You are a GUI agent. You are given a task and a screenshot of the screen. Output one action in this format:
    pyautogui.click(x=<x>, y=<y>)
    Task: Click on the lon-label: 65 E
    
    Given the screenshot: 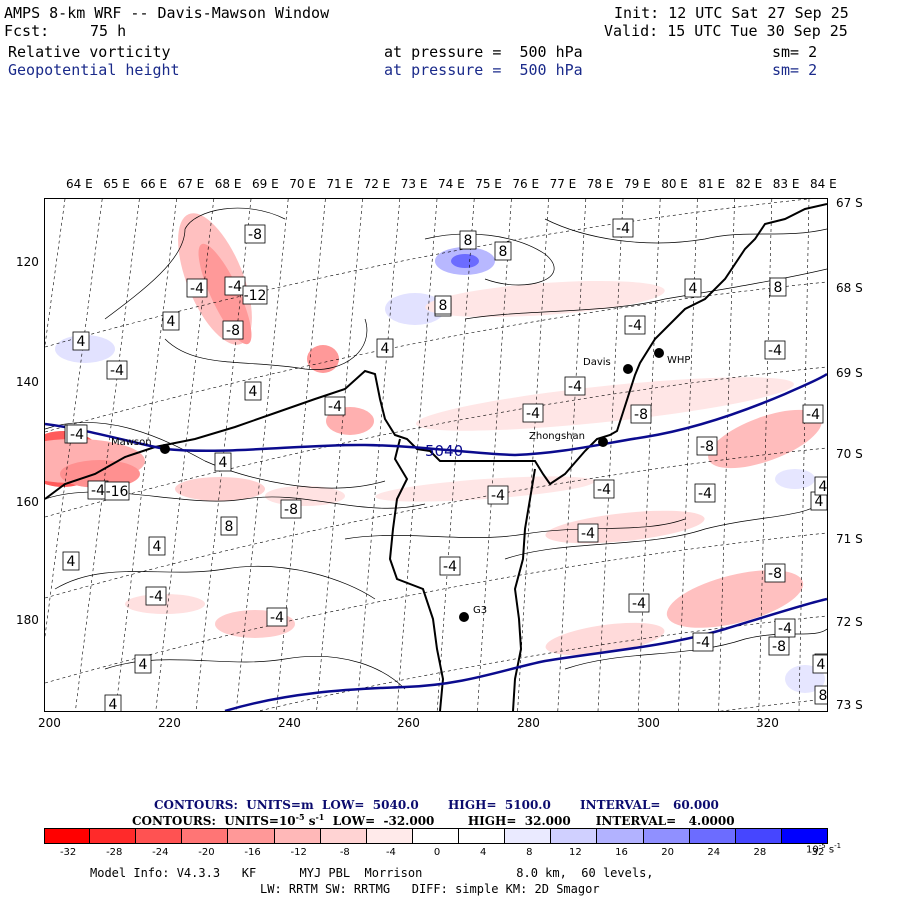 What is the action you would take?
    pyautogui.click(x=116, y=184)
    